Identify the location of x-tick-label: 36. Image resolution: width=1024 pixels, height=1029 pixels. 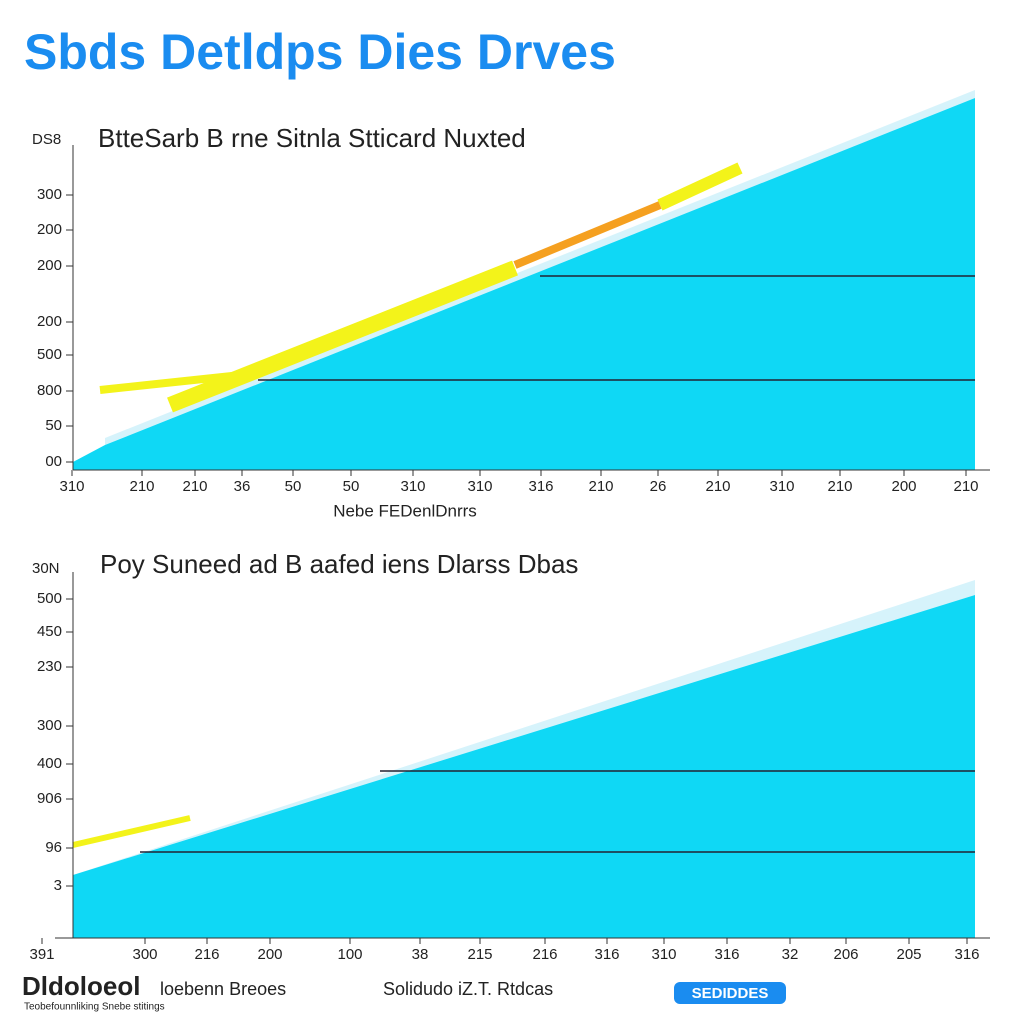
(242, 486).